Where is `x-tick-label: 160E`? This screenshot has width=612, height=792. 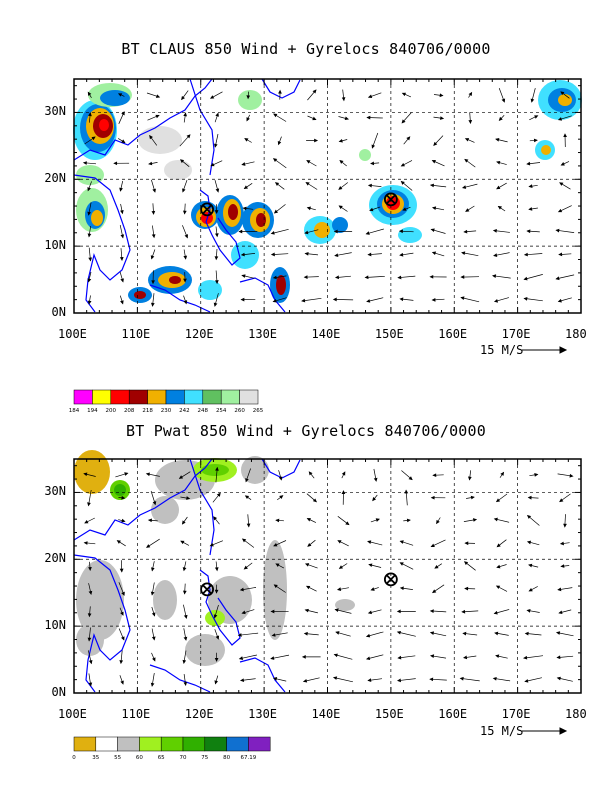
x-tick-label: 160E is located at coordinates (453, 714).